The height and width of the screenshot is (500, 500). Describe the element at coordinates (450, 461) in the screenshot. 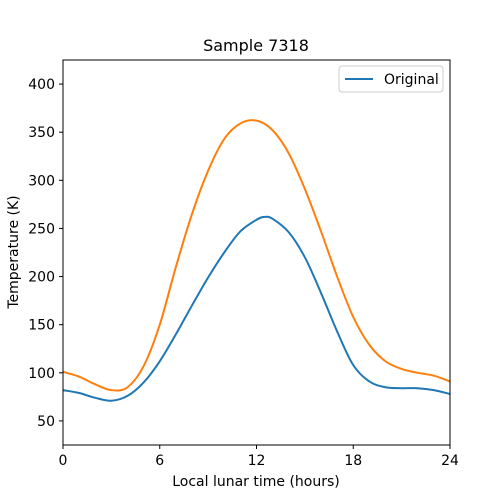

I see `x-tick-label: 24` at that location.